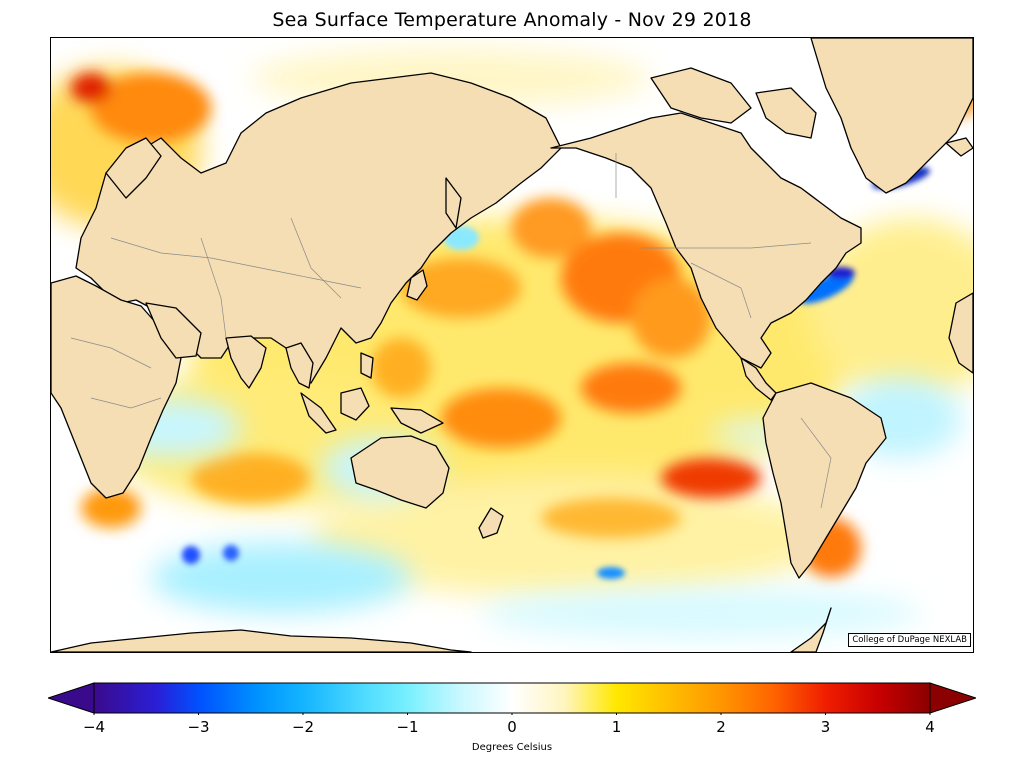 The width and height of the screenshot is (1024, 768). I want to click on colorbar, so click(512, 698).